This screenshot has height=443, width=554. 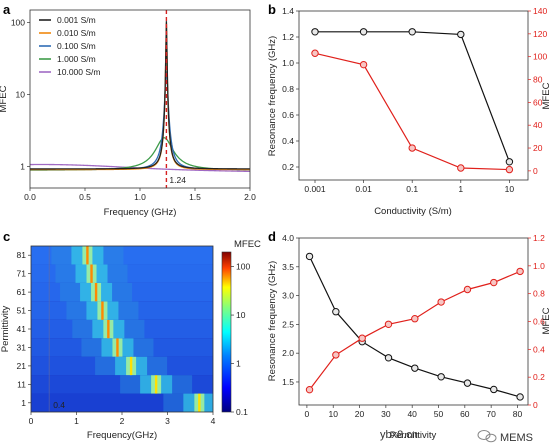 I want to click on heatmap-annotation: 0.4, so click(x=59, y=405).